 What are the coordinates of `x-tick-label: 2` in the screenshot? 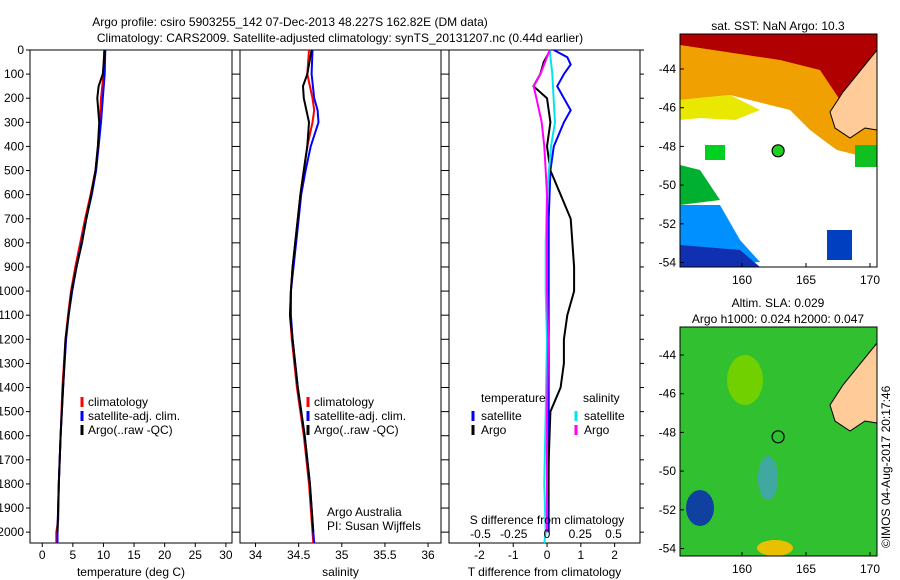 It's located at (614, 555).